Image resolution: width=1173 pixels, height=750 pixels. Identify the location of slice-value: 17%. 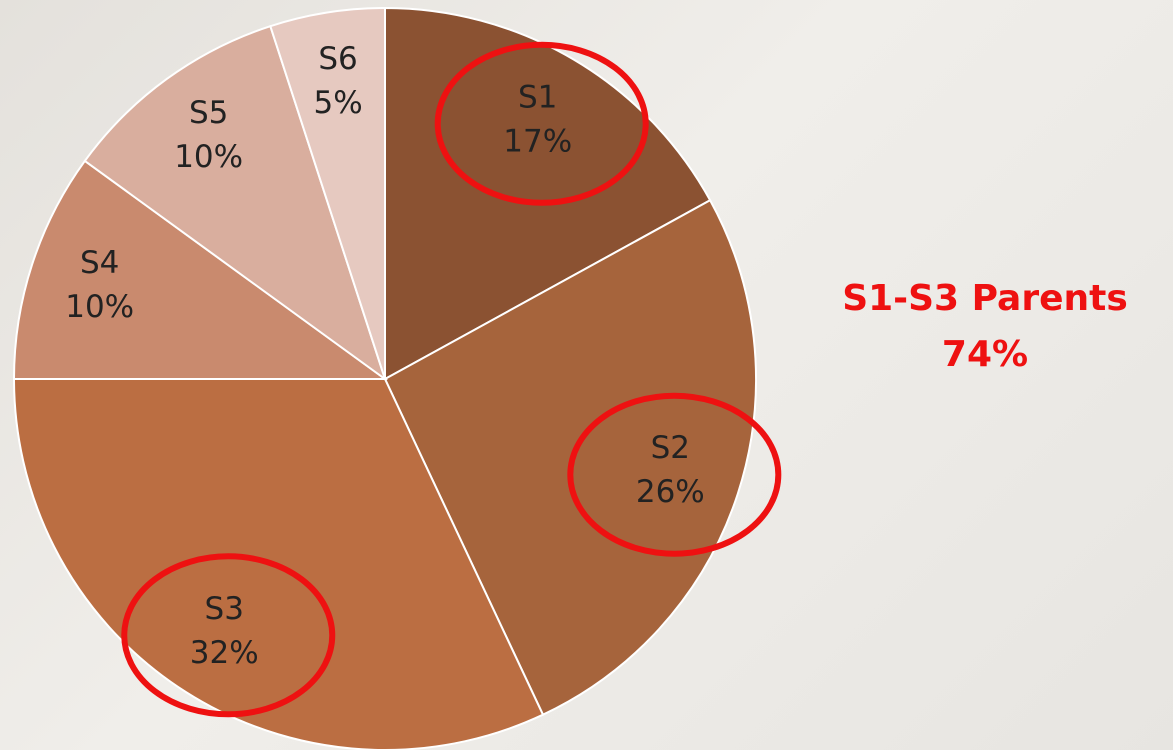
(537, 141).